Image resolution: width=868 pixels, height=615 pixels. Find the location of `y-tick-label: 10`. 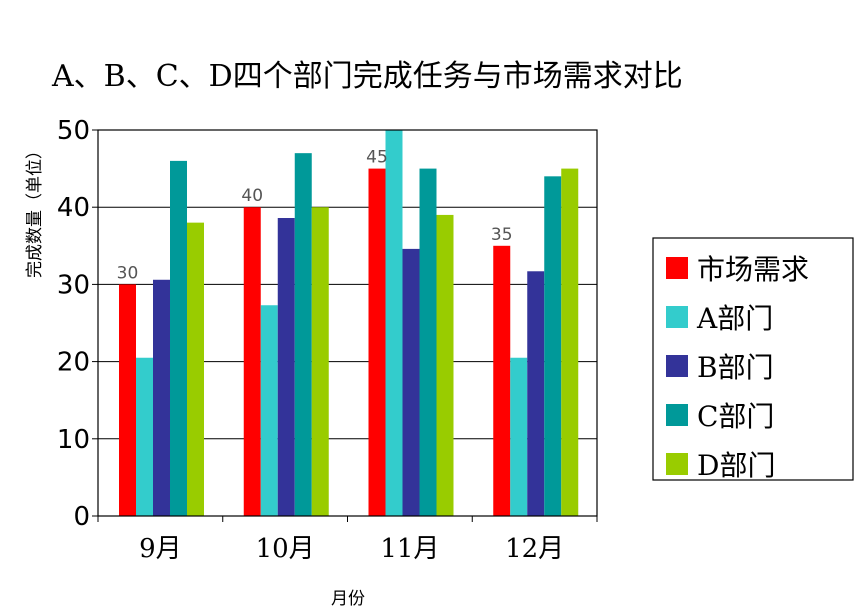

y-tick-label: 10 is located at coordinates (73, 440).